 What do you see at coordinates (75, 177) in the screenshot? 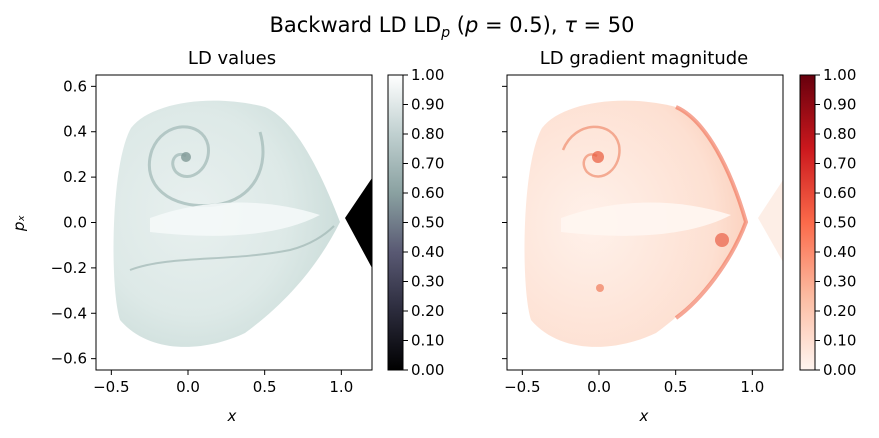
I see `y-tick-label: 0.2` at bounding box center [75, 177].